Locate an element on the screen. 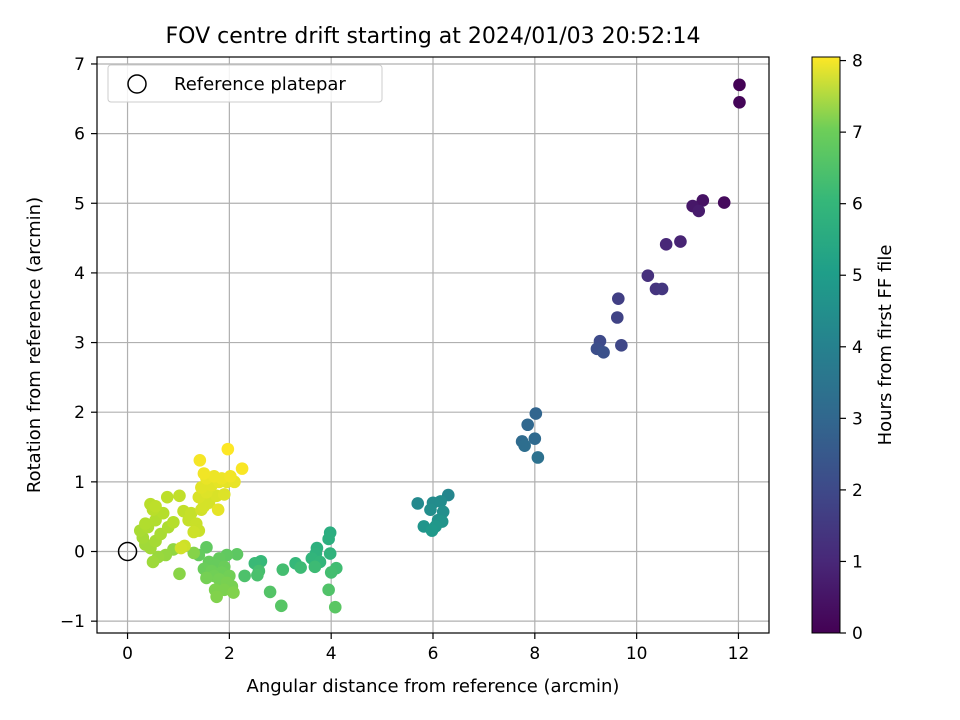 The image size is (960, 720). colorbar-tick-label: 8 is located at coordinates (857, 62).